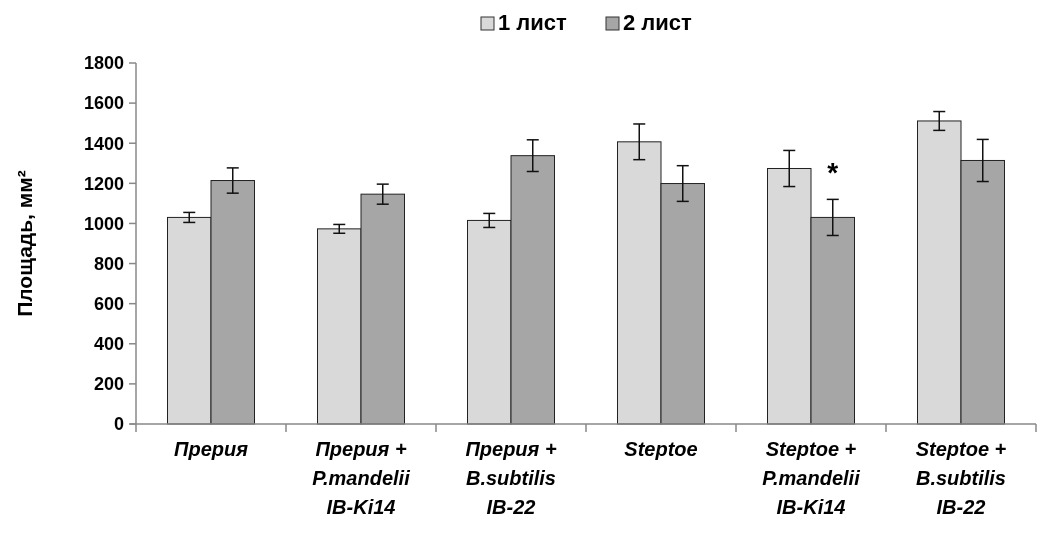 The width and height of the screenshot is (1041, 536). What do you see at coordinates (511, 478) in the screenshot?
I see `x-tick-label: Прерия + B.subtilis IB-22` at bounding box center [511, 478].